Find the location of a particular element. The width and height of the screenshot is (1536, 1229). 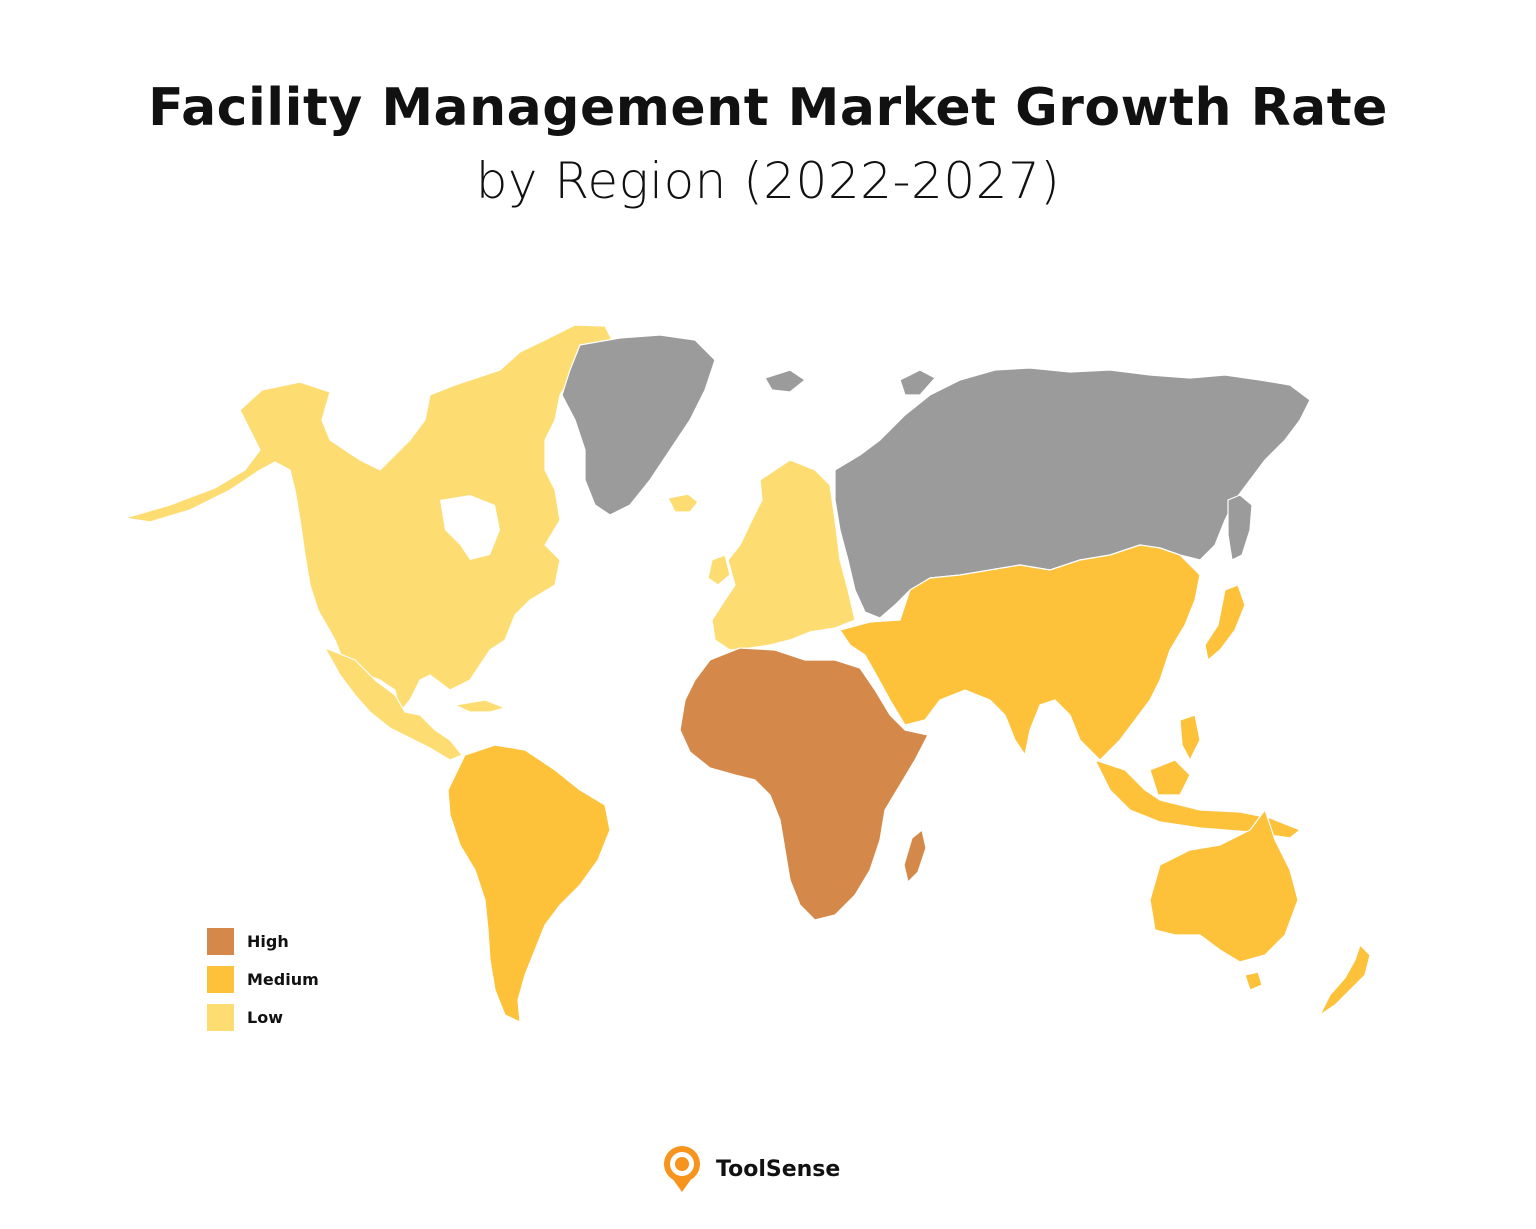

legend-item-high: High is located at coordinates (263, 941).